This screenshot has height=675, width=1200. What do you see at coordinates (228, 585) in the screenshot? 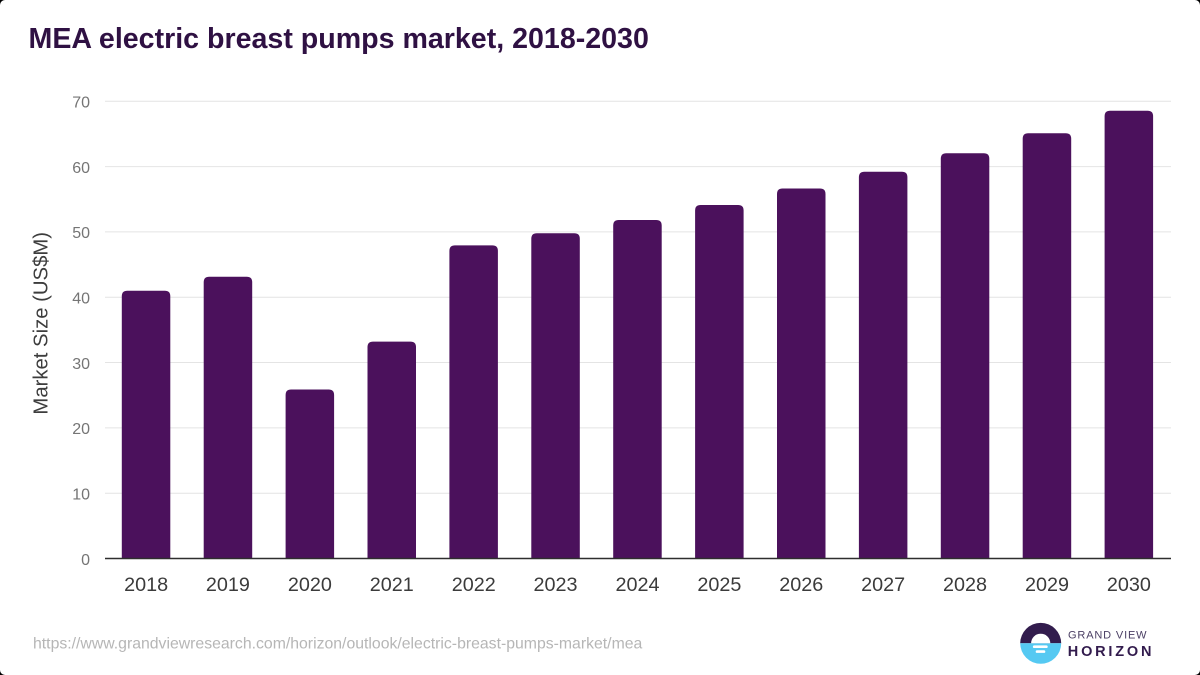
I see `svg-text: 2019` at bounding box center [228, 585].